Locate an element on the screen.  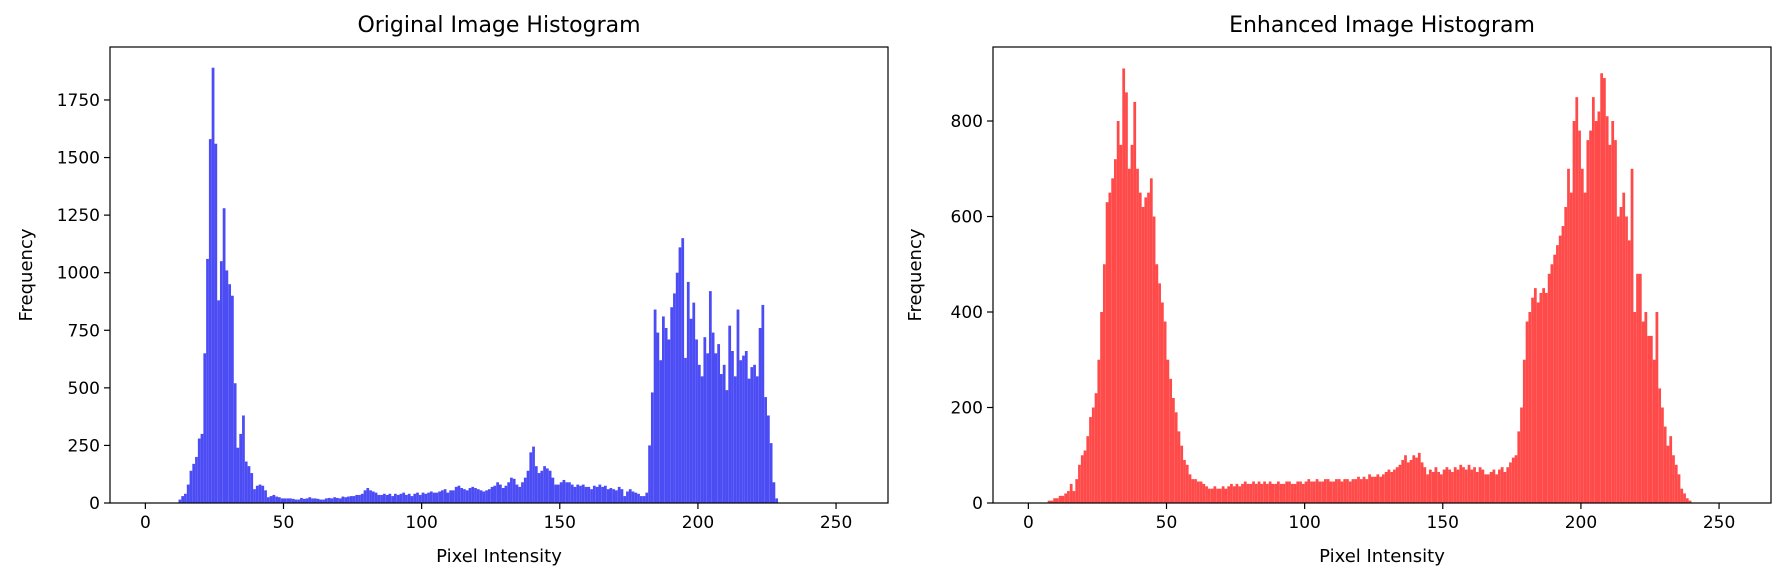
y-tick-label: 1500 is located at coordinates (78, 159).